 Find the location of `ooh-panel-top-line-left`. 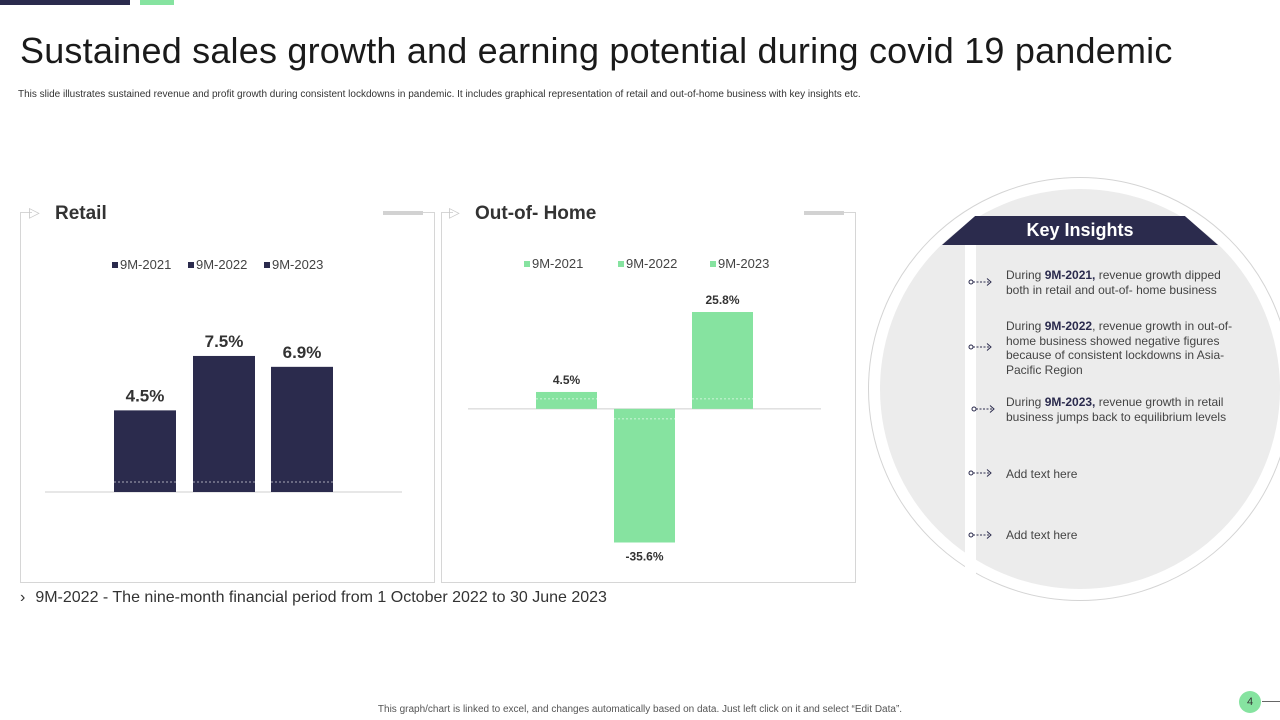

ooh-panel-top-line-left is located at coordinates (447, 212).